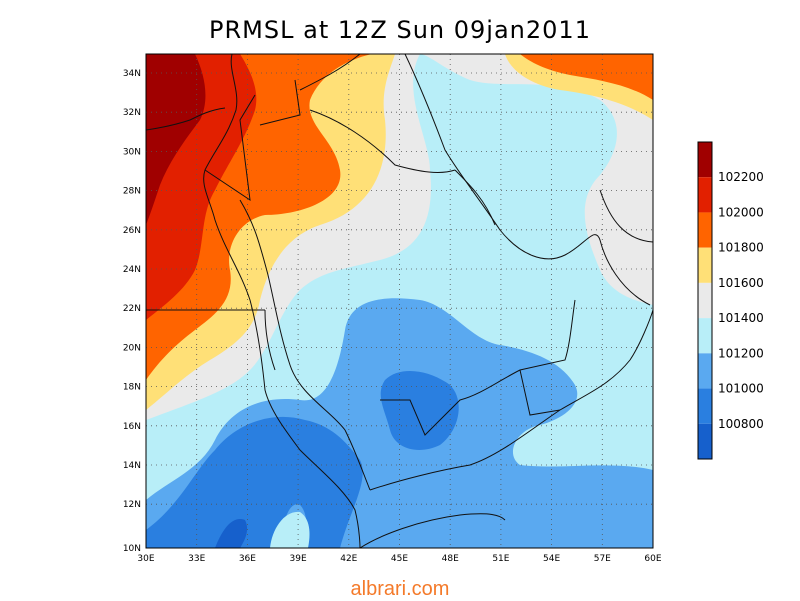 Image resolution: width=800 pixels, height=601 pixels. I want to click on colorbar-label: 101600, so click(741, 283).